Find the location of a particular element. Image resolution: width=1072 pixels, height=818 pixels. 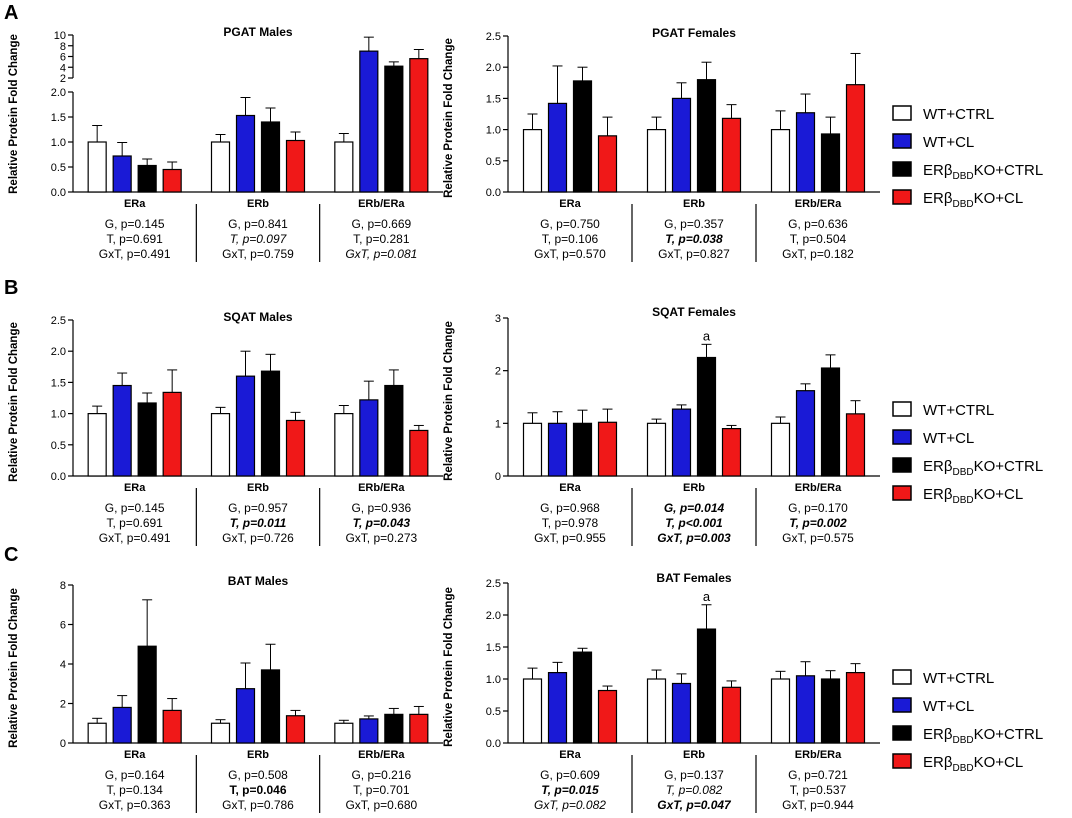

stat-line: G, p=0.721 is located at coordinates (818, 775).